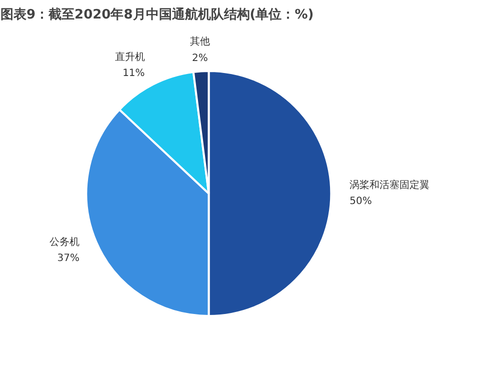 The width and height of the screenshot is (490, 374). What do you see at coordinates (68, 258) in the screenshot?
I see `data-label: 37%` at bounding box center [68, 258].